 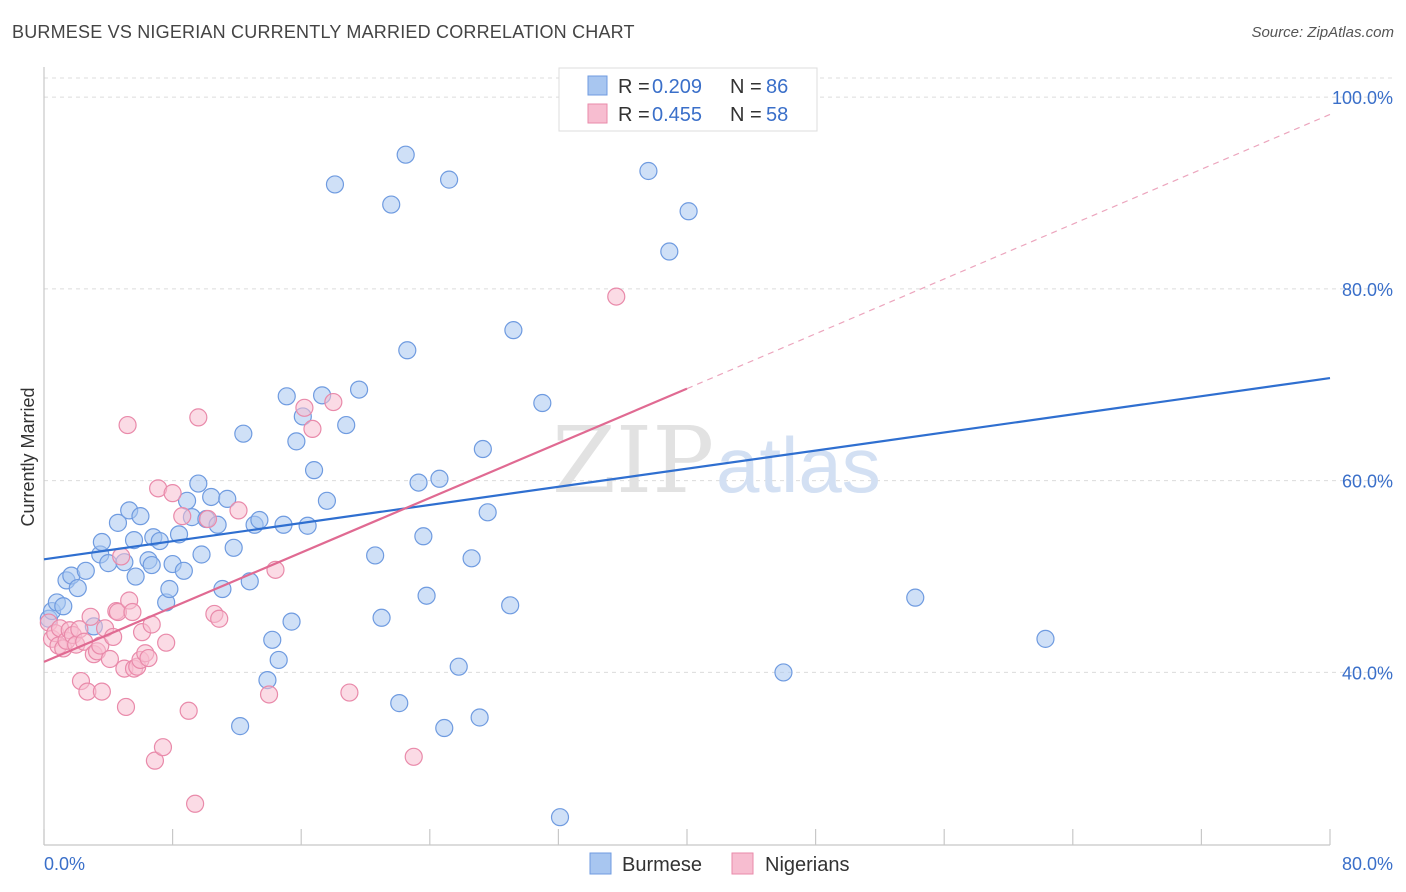 I want to click on y-tick-label-2: 80.0%, so click(x=1367, y=290).